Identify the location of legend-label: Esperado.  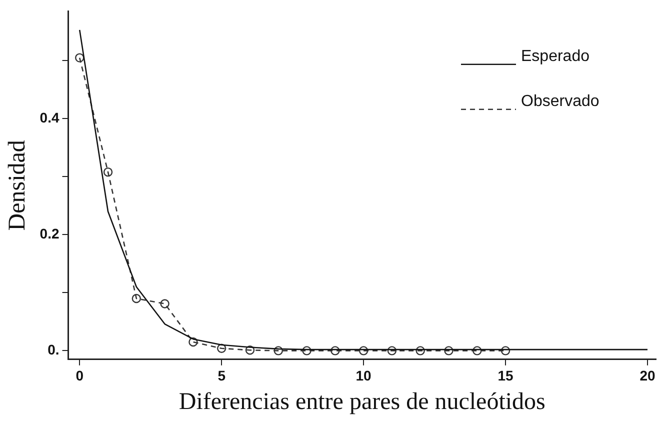
(555, 56).